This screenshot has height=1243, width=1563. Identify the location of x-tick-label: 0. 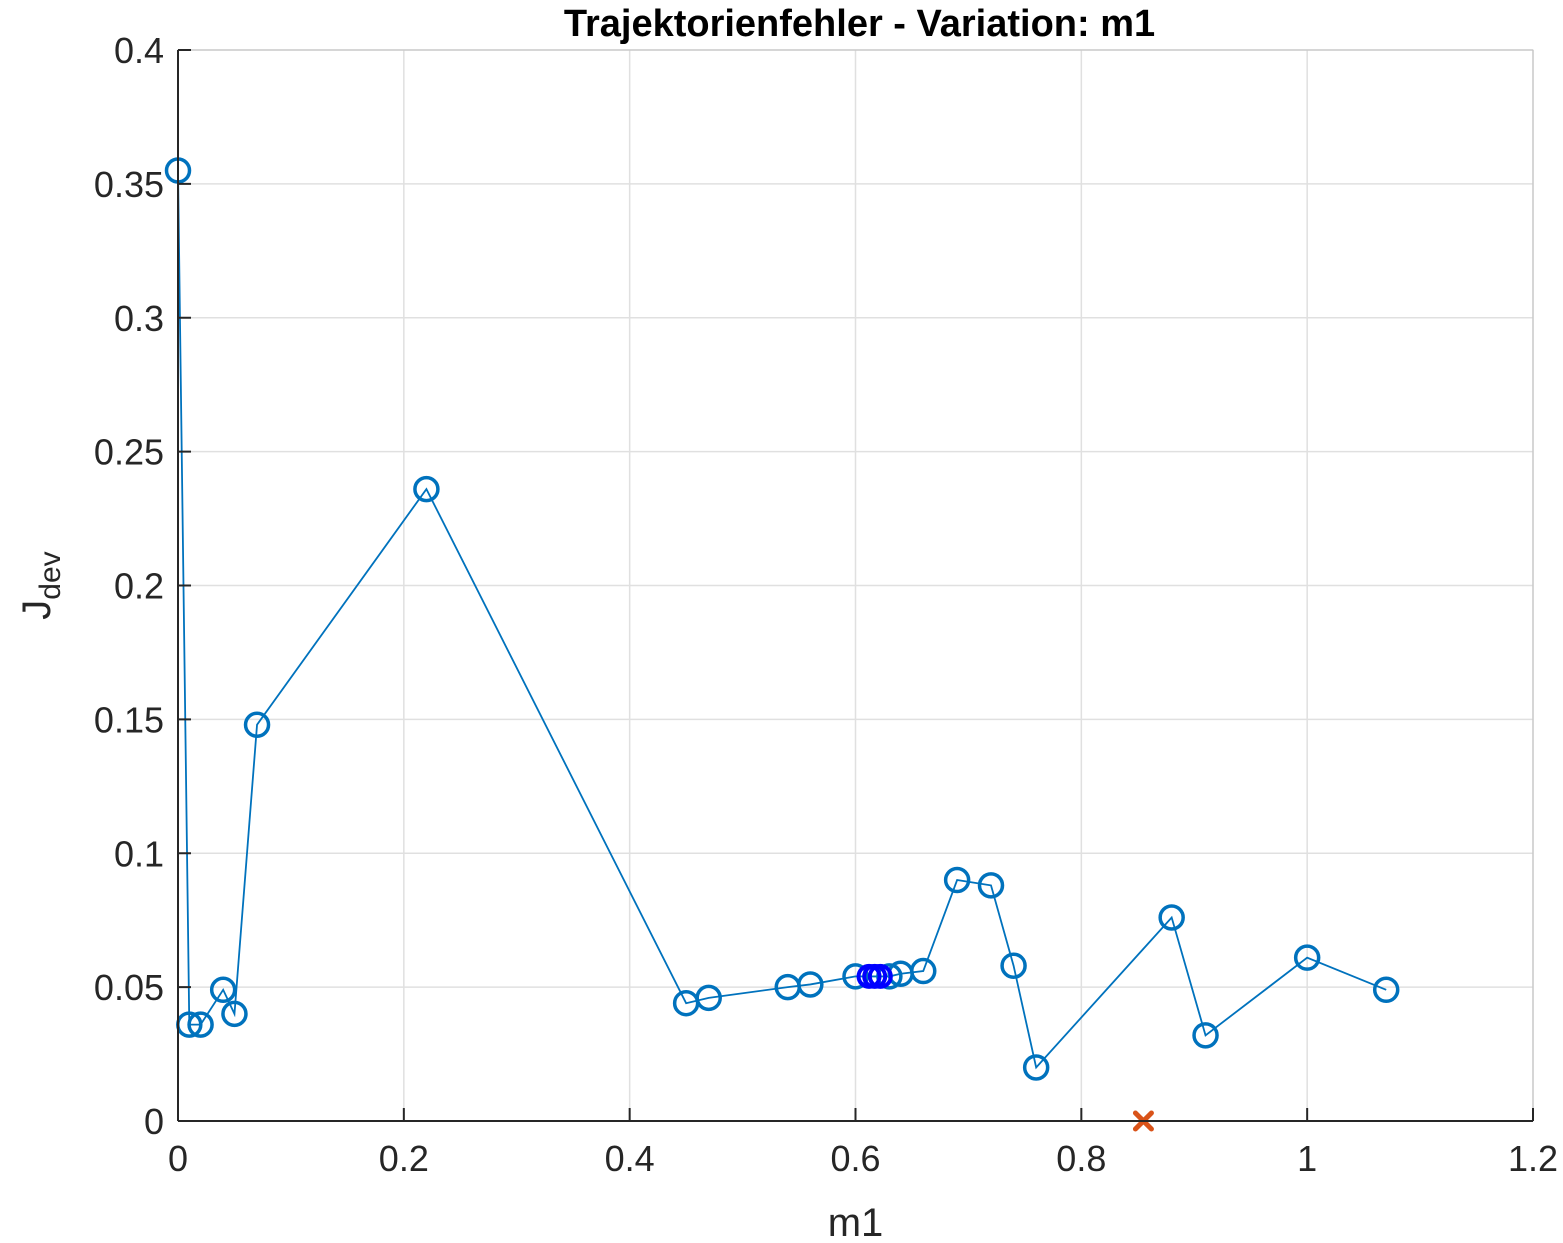
(178, 1158).